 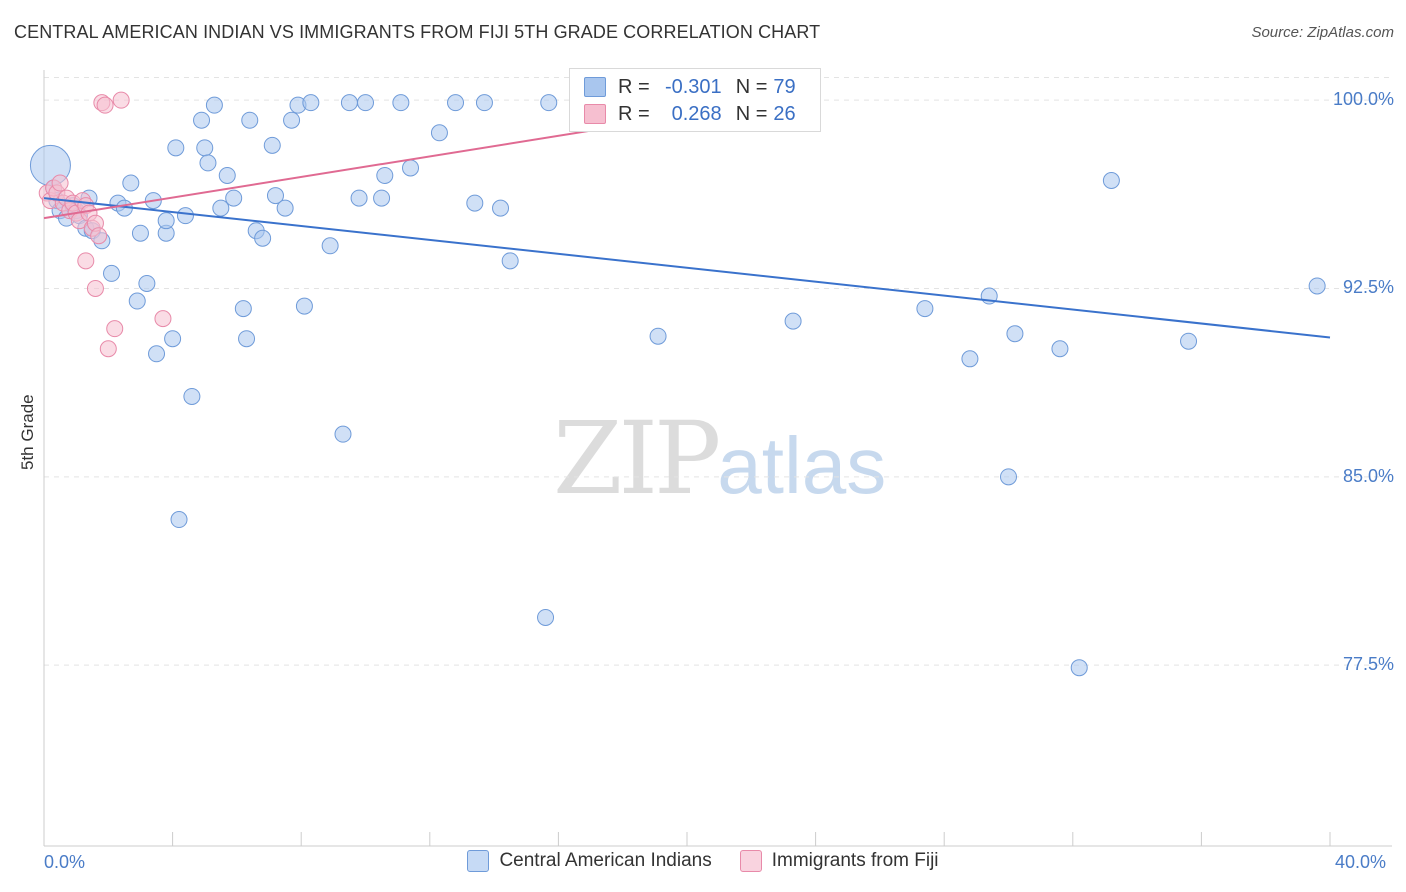 I want to click on legend-item-immigrants-from-fiji: Immigrants from Fiji, so click(x=839, y=861).